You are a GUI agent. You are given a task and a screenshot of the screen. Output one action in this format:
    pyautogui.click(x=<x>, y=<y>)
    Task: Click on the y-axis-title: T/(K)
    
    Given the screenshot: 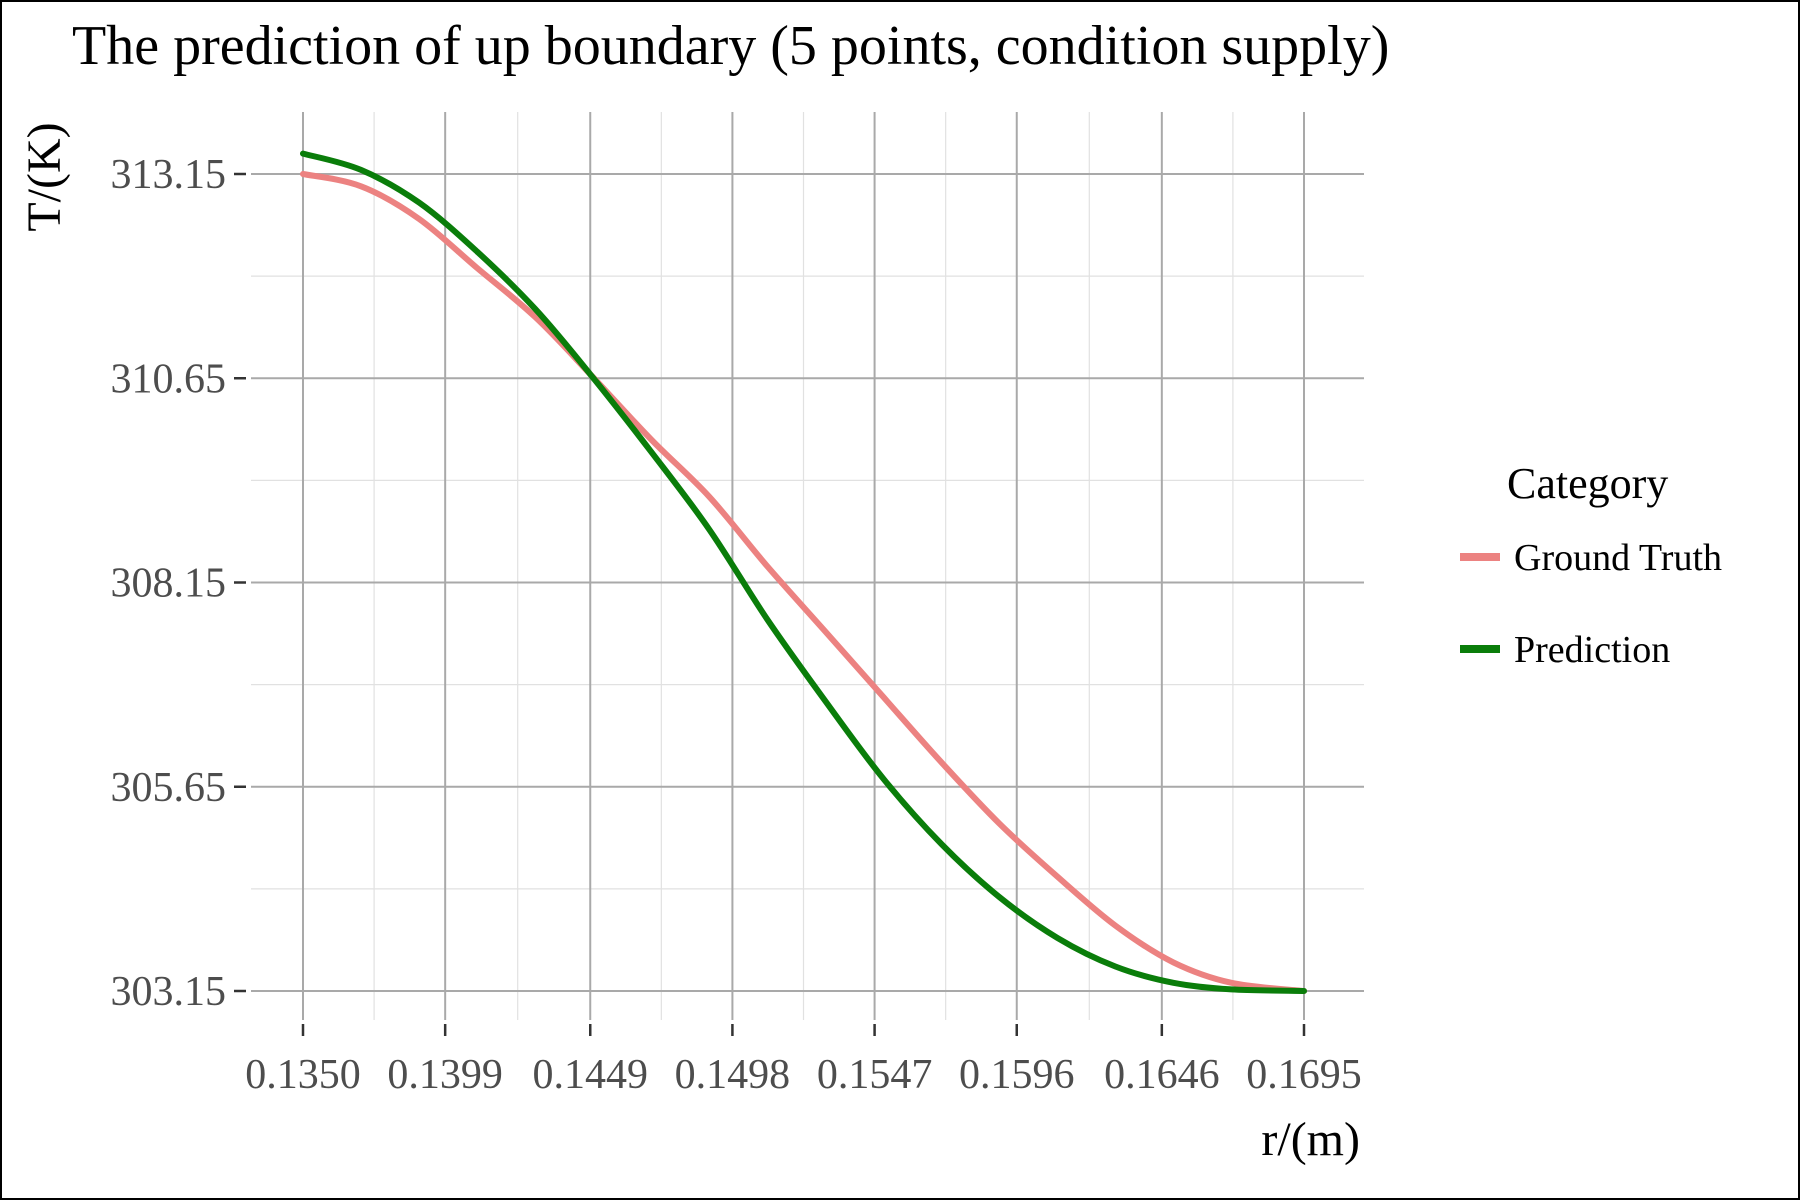 What is the action you would take?
    pyautogui.click(x=44, y=176)
    